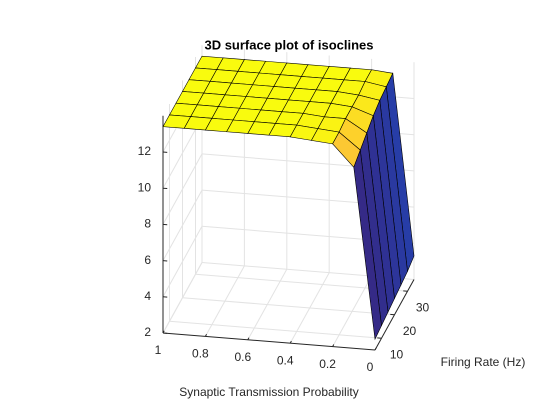  Describe the element at coordinates (269, 341) in the screenshot. I see `x-axis` at that location.